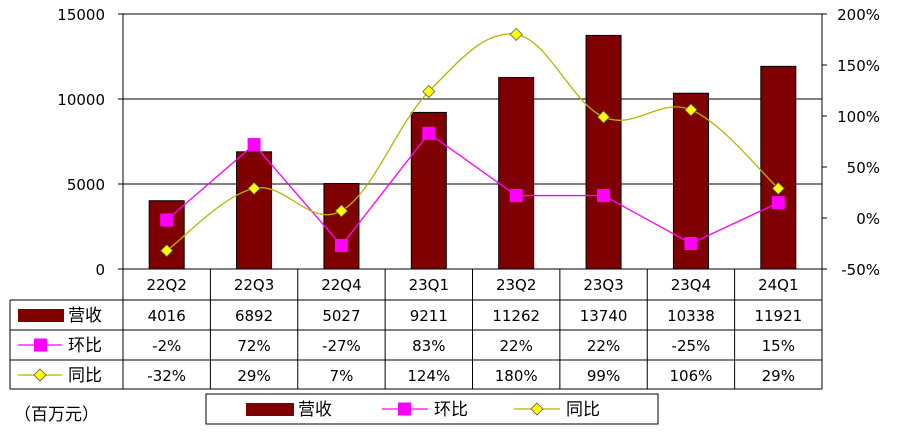 Image resolution: width=901 pixels, height=445 pixels. What do you see at coordinates (166, 346) in the screenshot?
I see `table-cell: -2%` at bounding box center [166, 346].